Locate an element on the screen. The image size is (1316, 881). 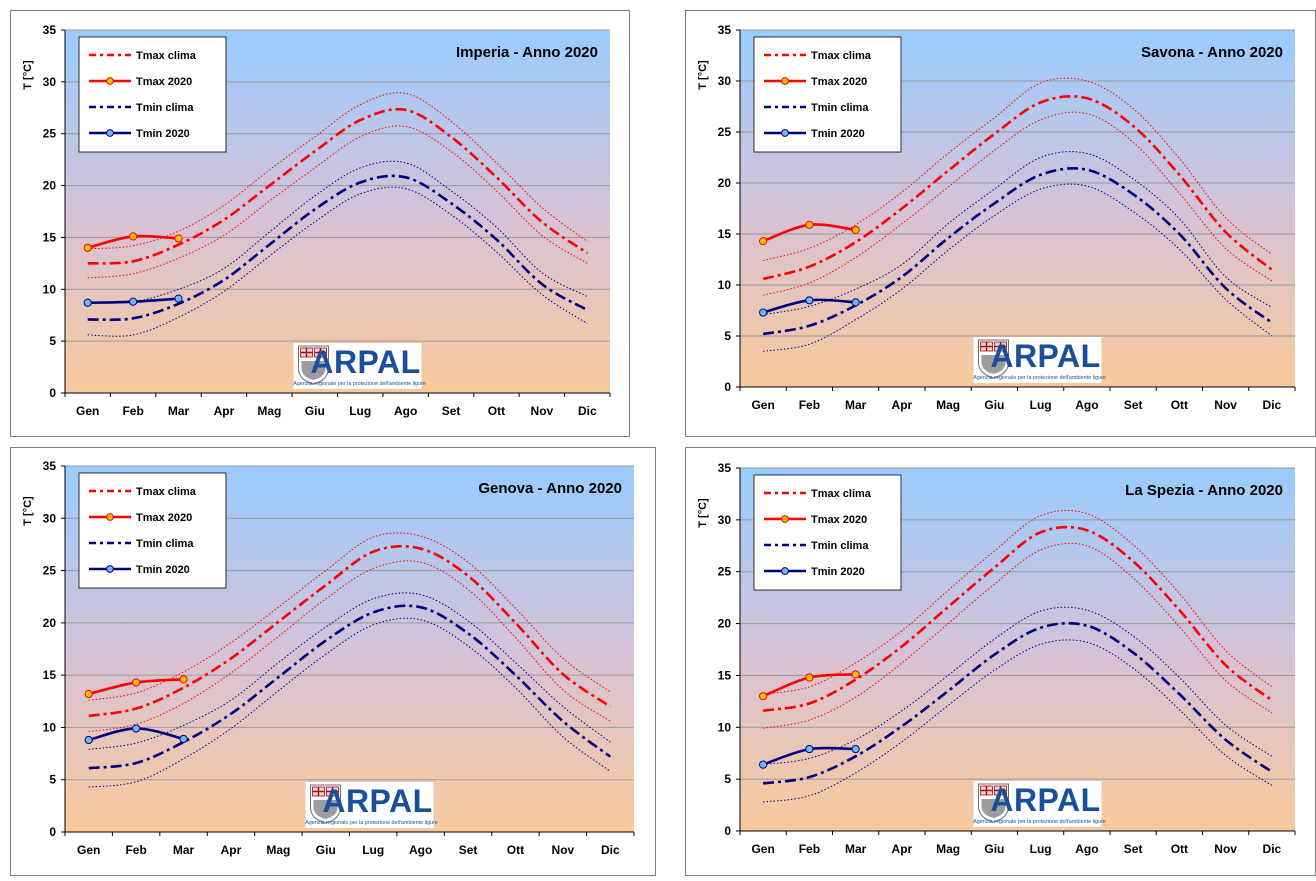
series-line-tmax-clima is located at coordinates (350, 631).